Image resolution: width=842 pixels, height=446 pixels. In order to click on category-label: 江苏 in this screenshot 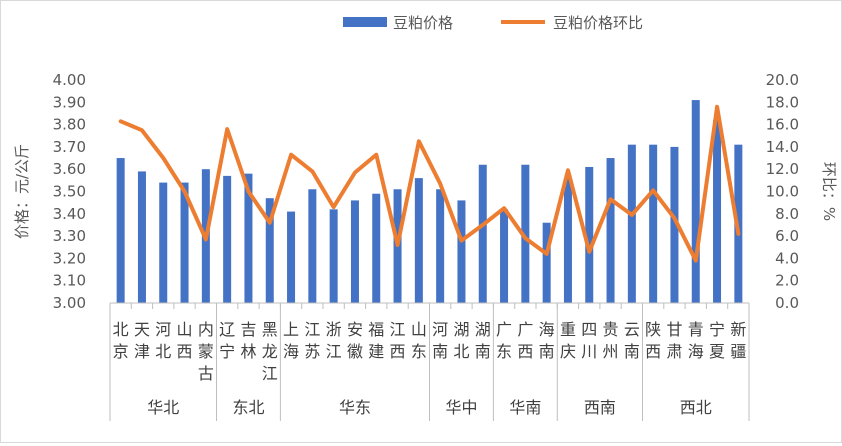, I will do `click(312, 340)`.